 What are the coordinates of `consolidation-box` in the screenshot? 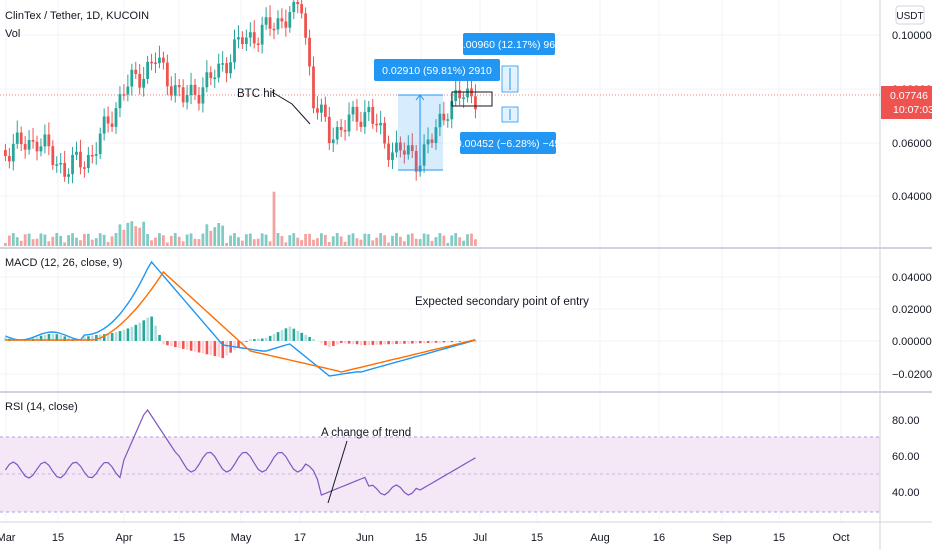 It's located at (472, 99).